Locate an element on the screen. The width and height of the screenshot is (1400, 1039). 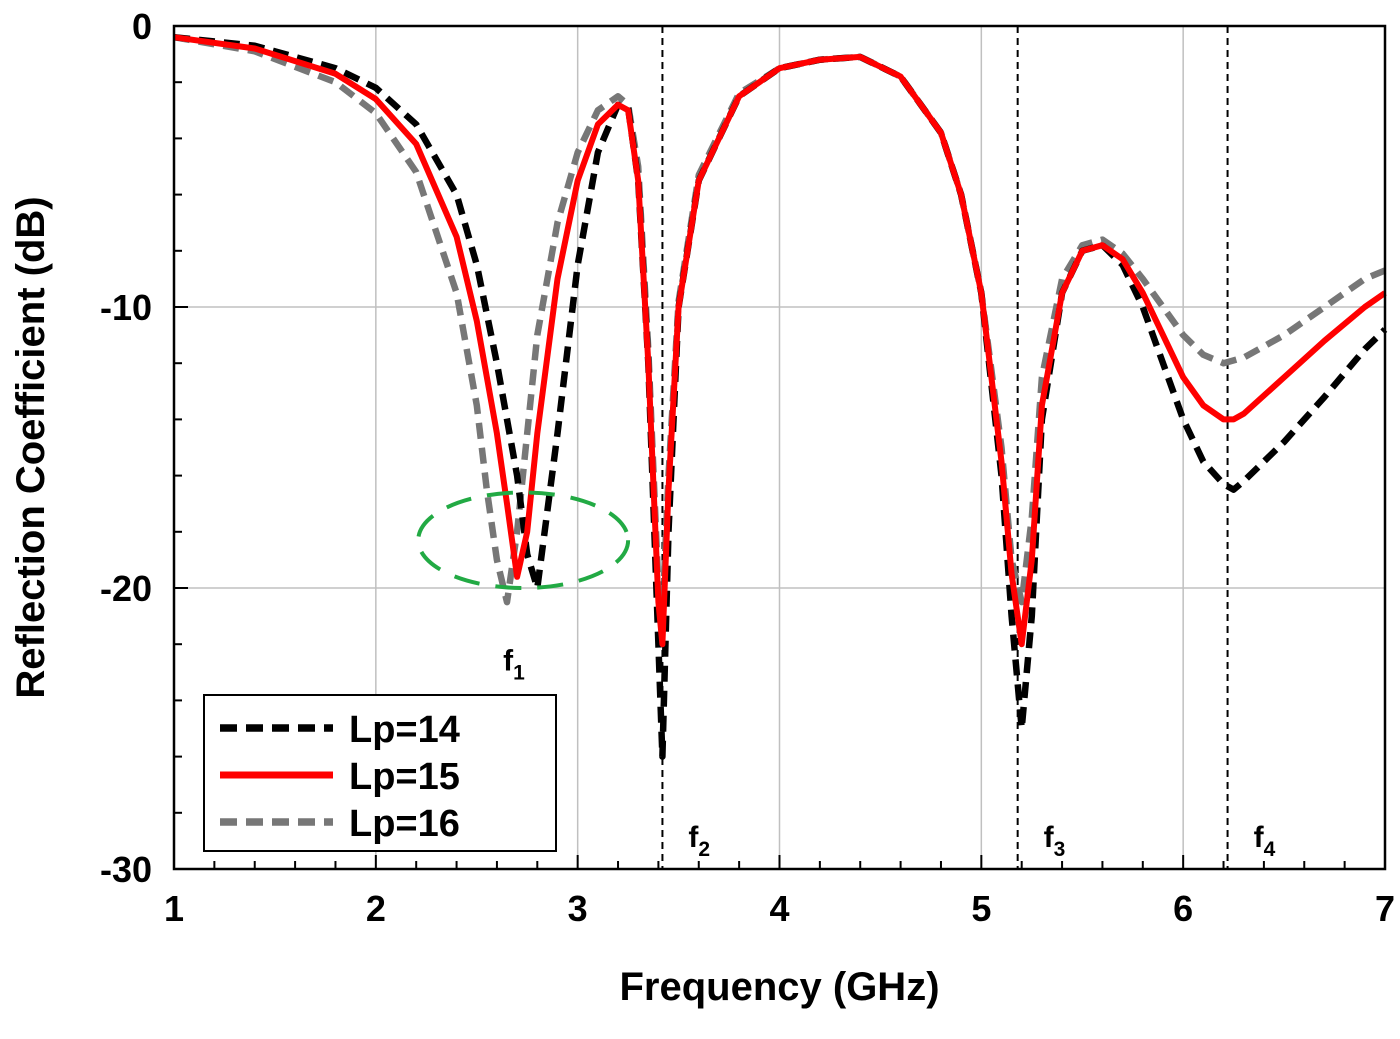
y-axis-title: Reflection Coefficient (dB) is located at coordinates (31, 447).